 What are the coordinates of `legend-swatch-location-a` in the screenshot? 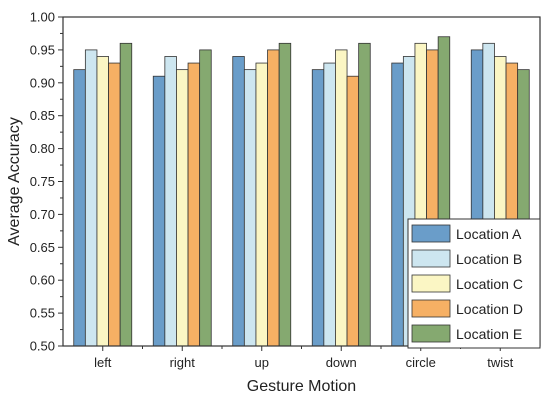 It's located at (431, 233).